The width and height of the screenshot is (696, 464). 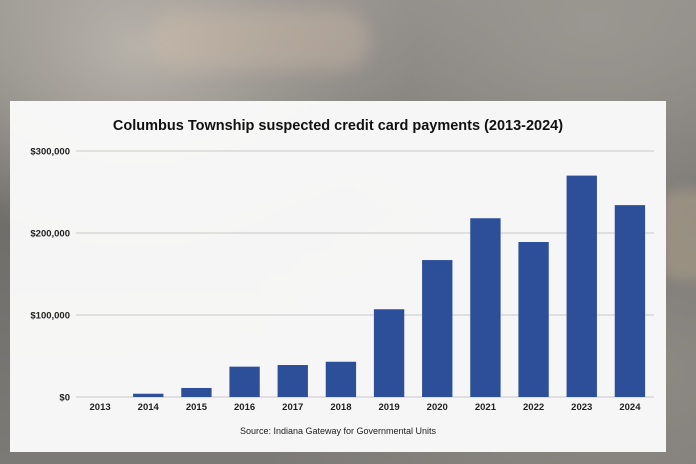 What do you see at coordinates (341, 379) in the screenshot?
I see `bar-2018` at bounding box center [341, 379].